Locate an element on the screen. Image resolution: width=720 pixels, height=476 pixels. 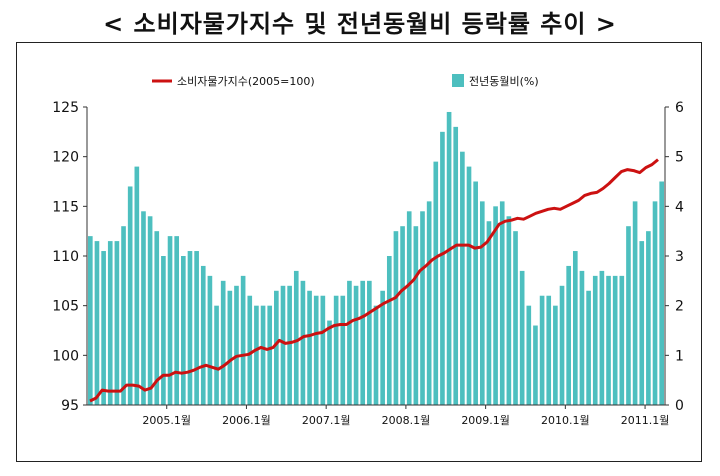
page-title: < 소비자물가지수 및 전년동월비 등락률 추이 > is located at coordinates (360, 24).